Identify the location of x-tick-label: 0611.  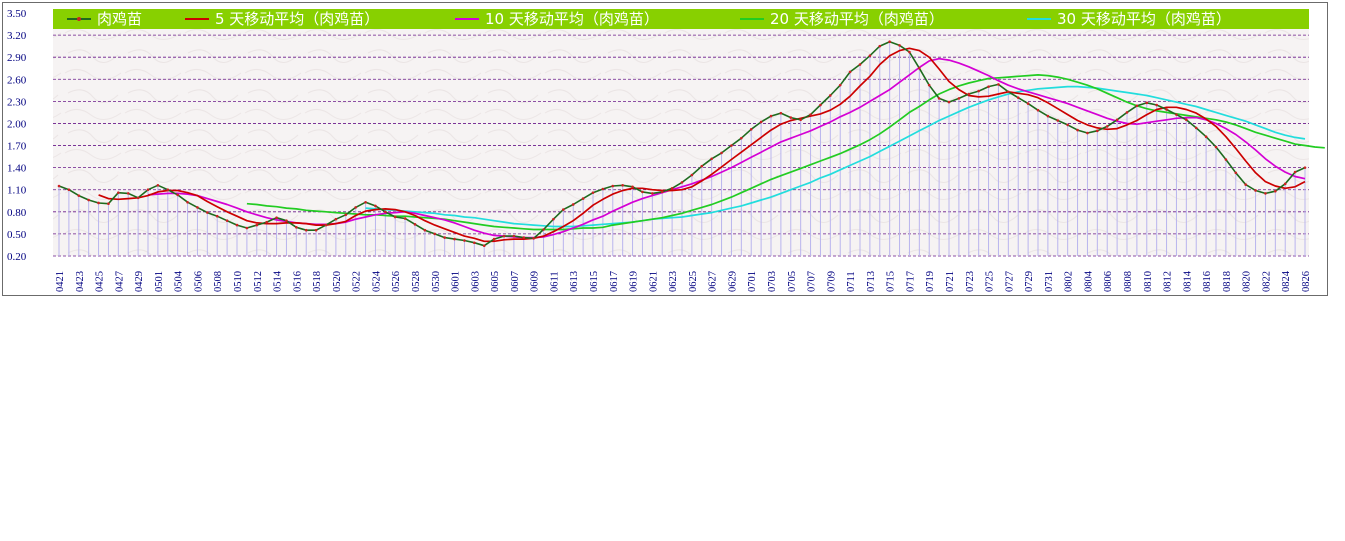
(554, 281).